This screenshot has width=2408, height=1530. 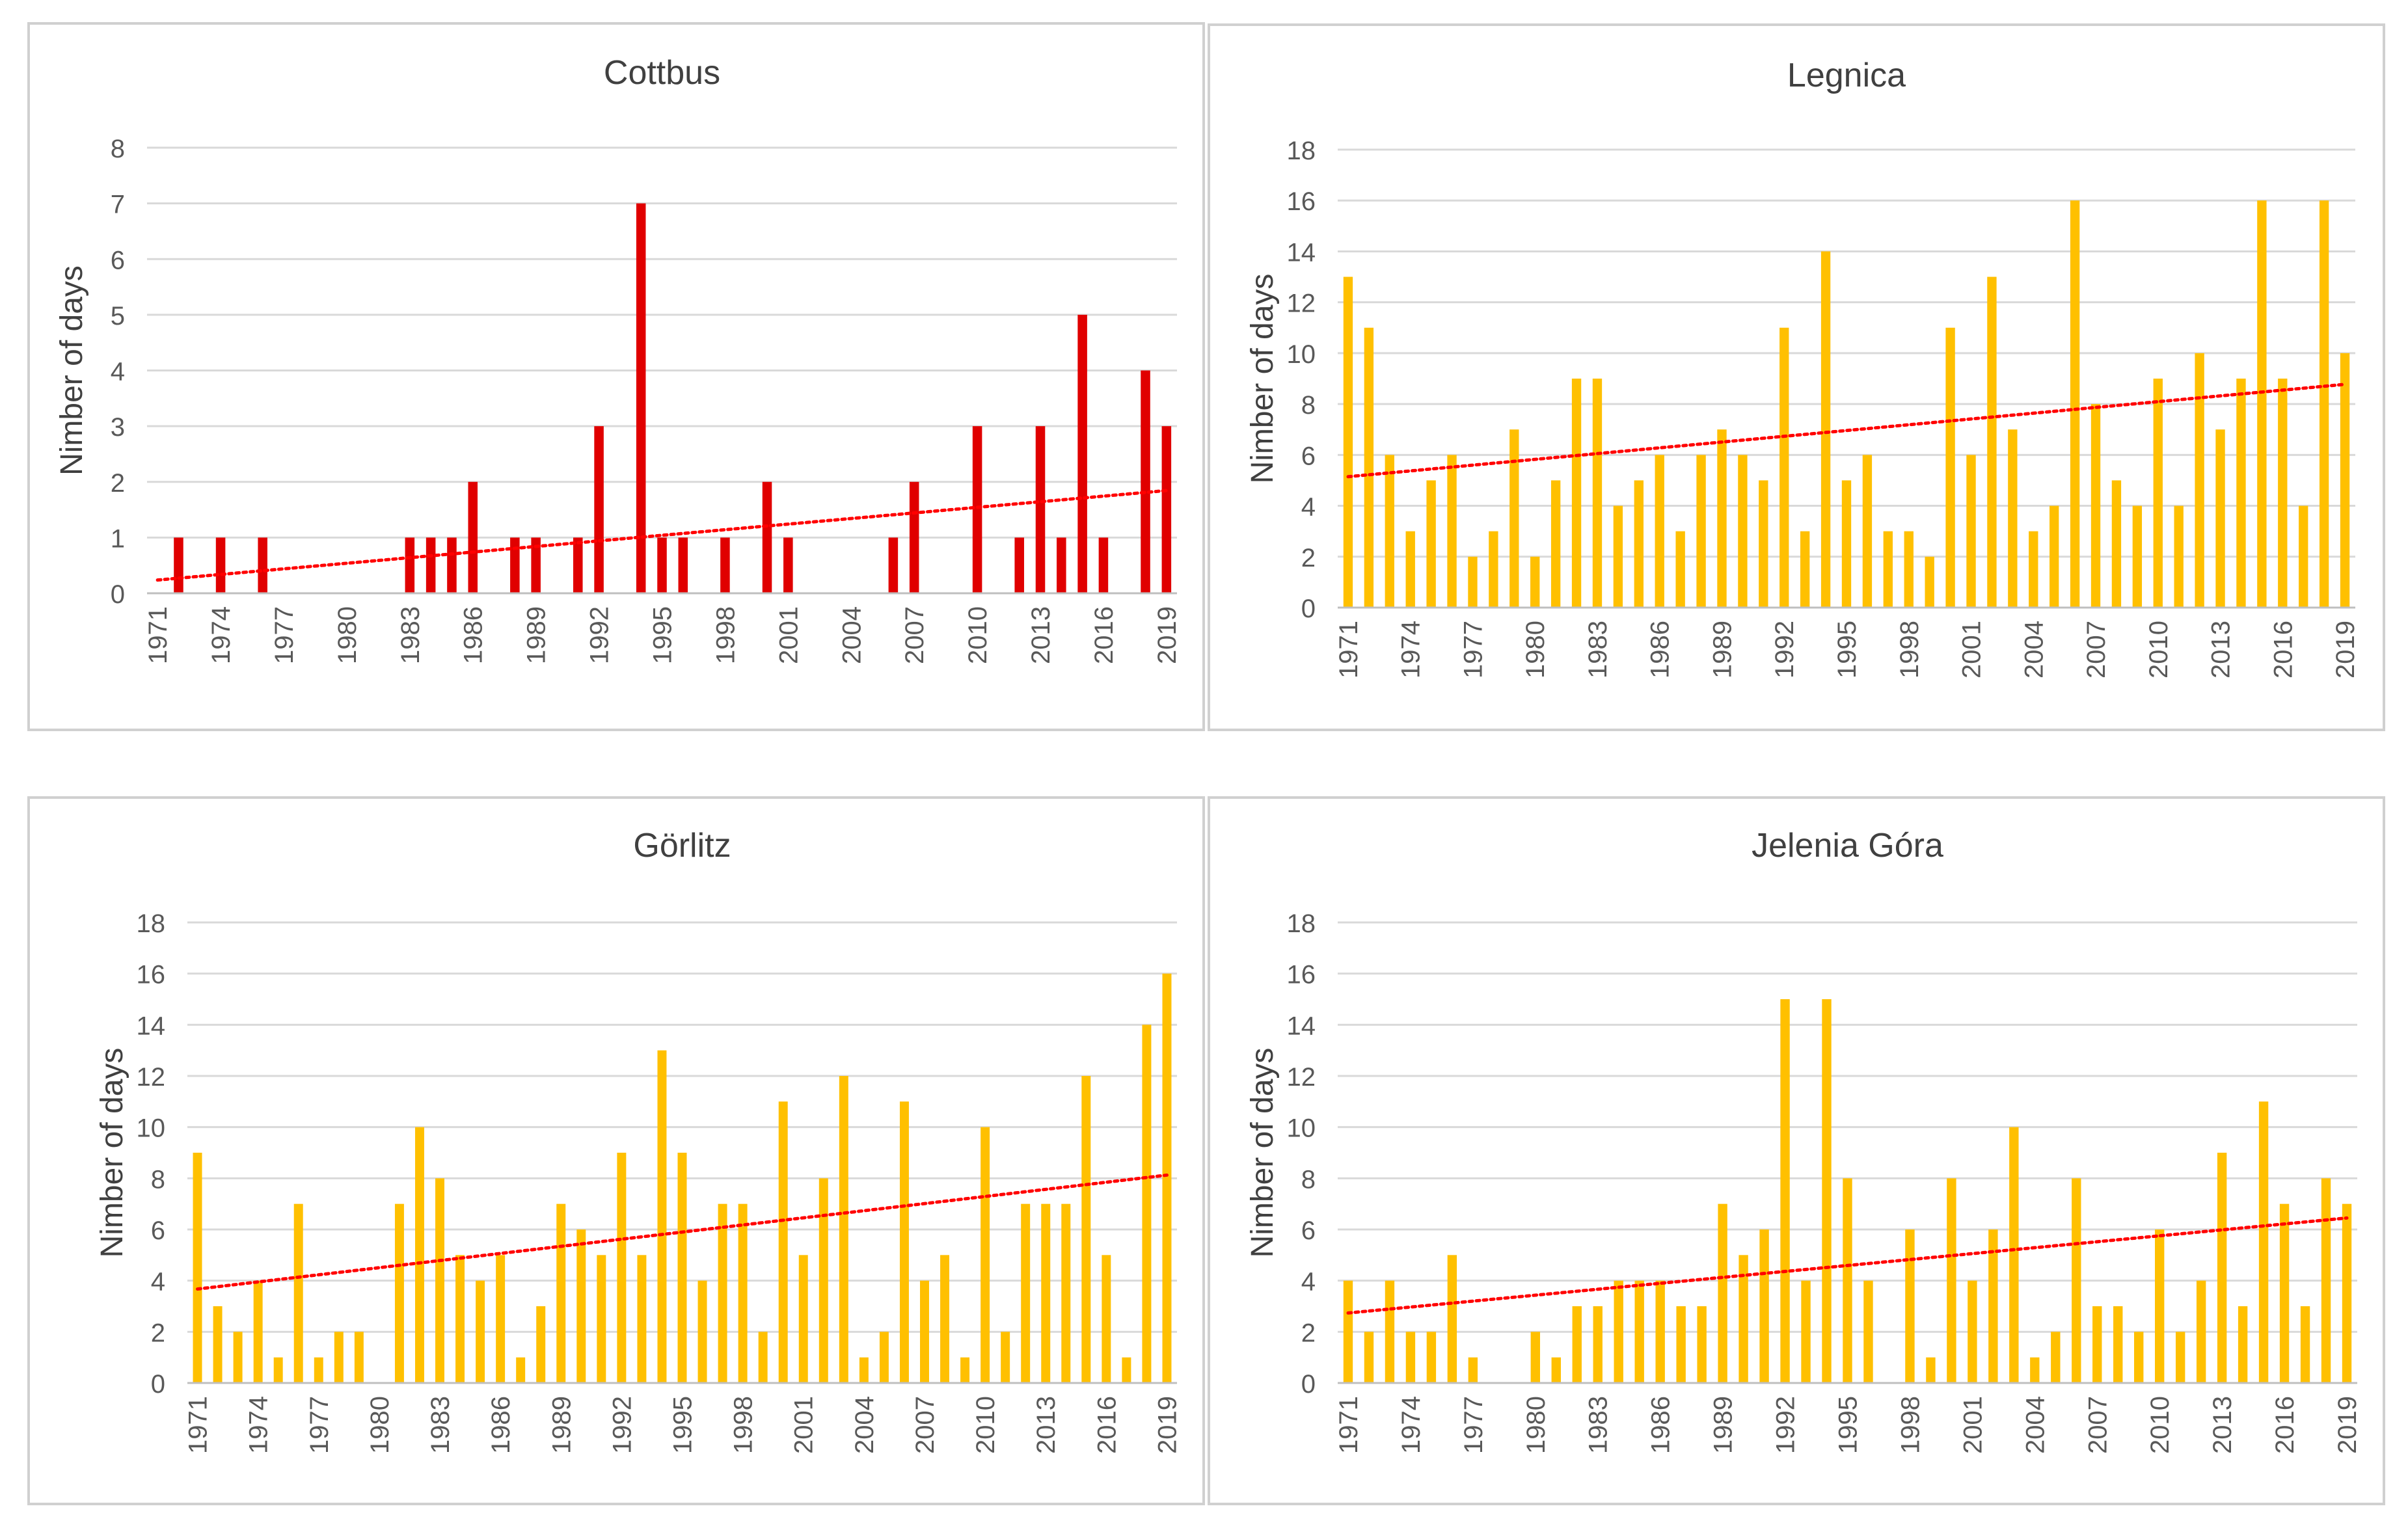 What do you see at coordinates (1301, 303) in the screenshot?
I see `y-tick-label: 12` at bounding box center [1301, 303].